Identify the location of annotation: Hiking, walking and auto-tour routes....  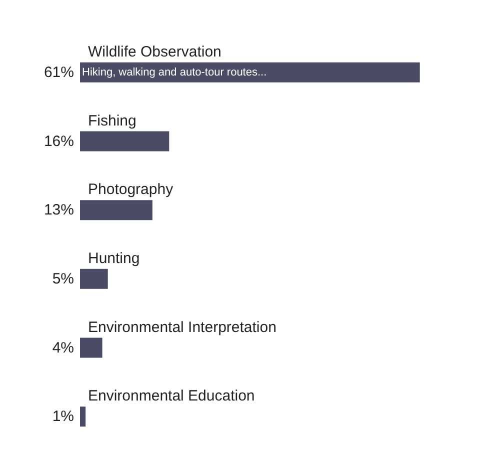
(174, 72).